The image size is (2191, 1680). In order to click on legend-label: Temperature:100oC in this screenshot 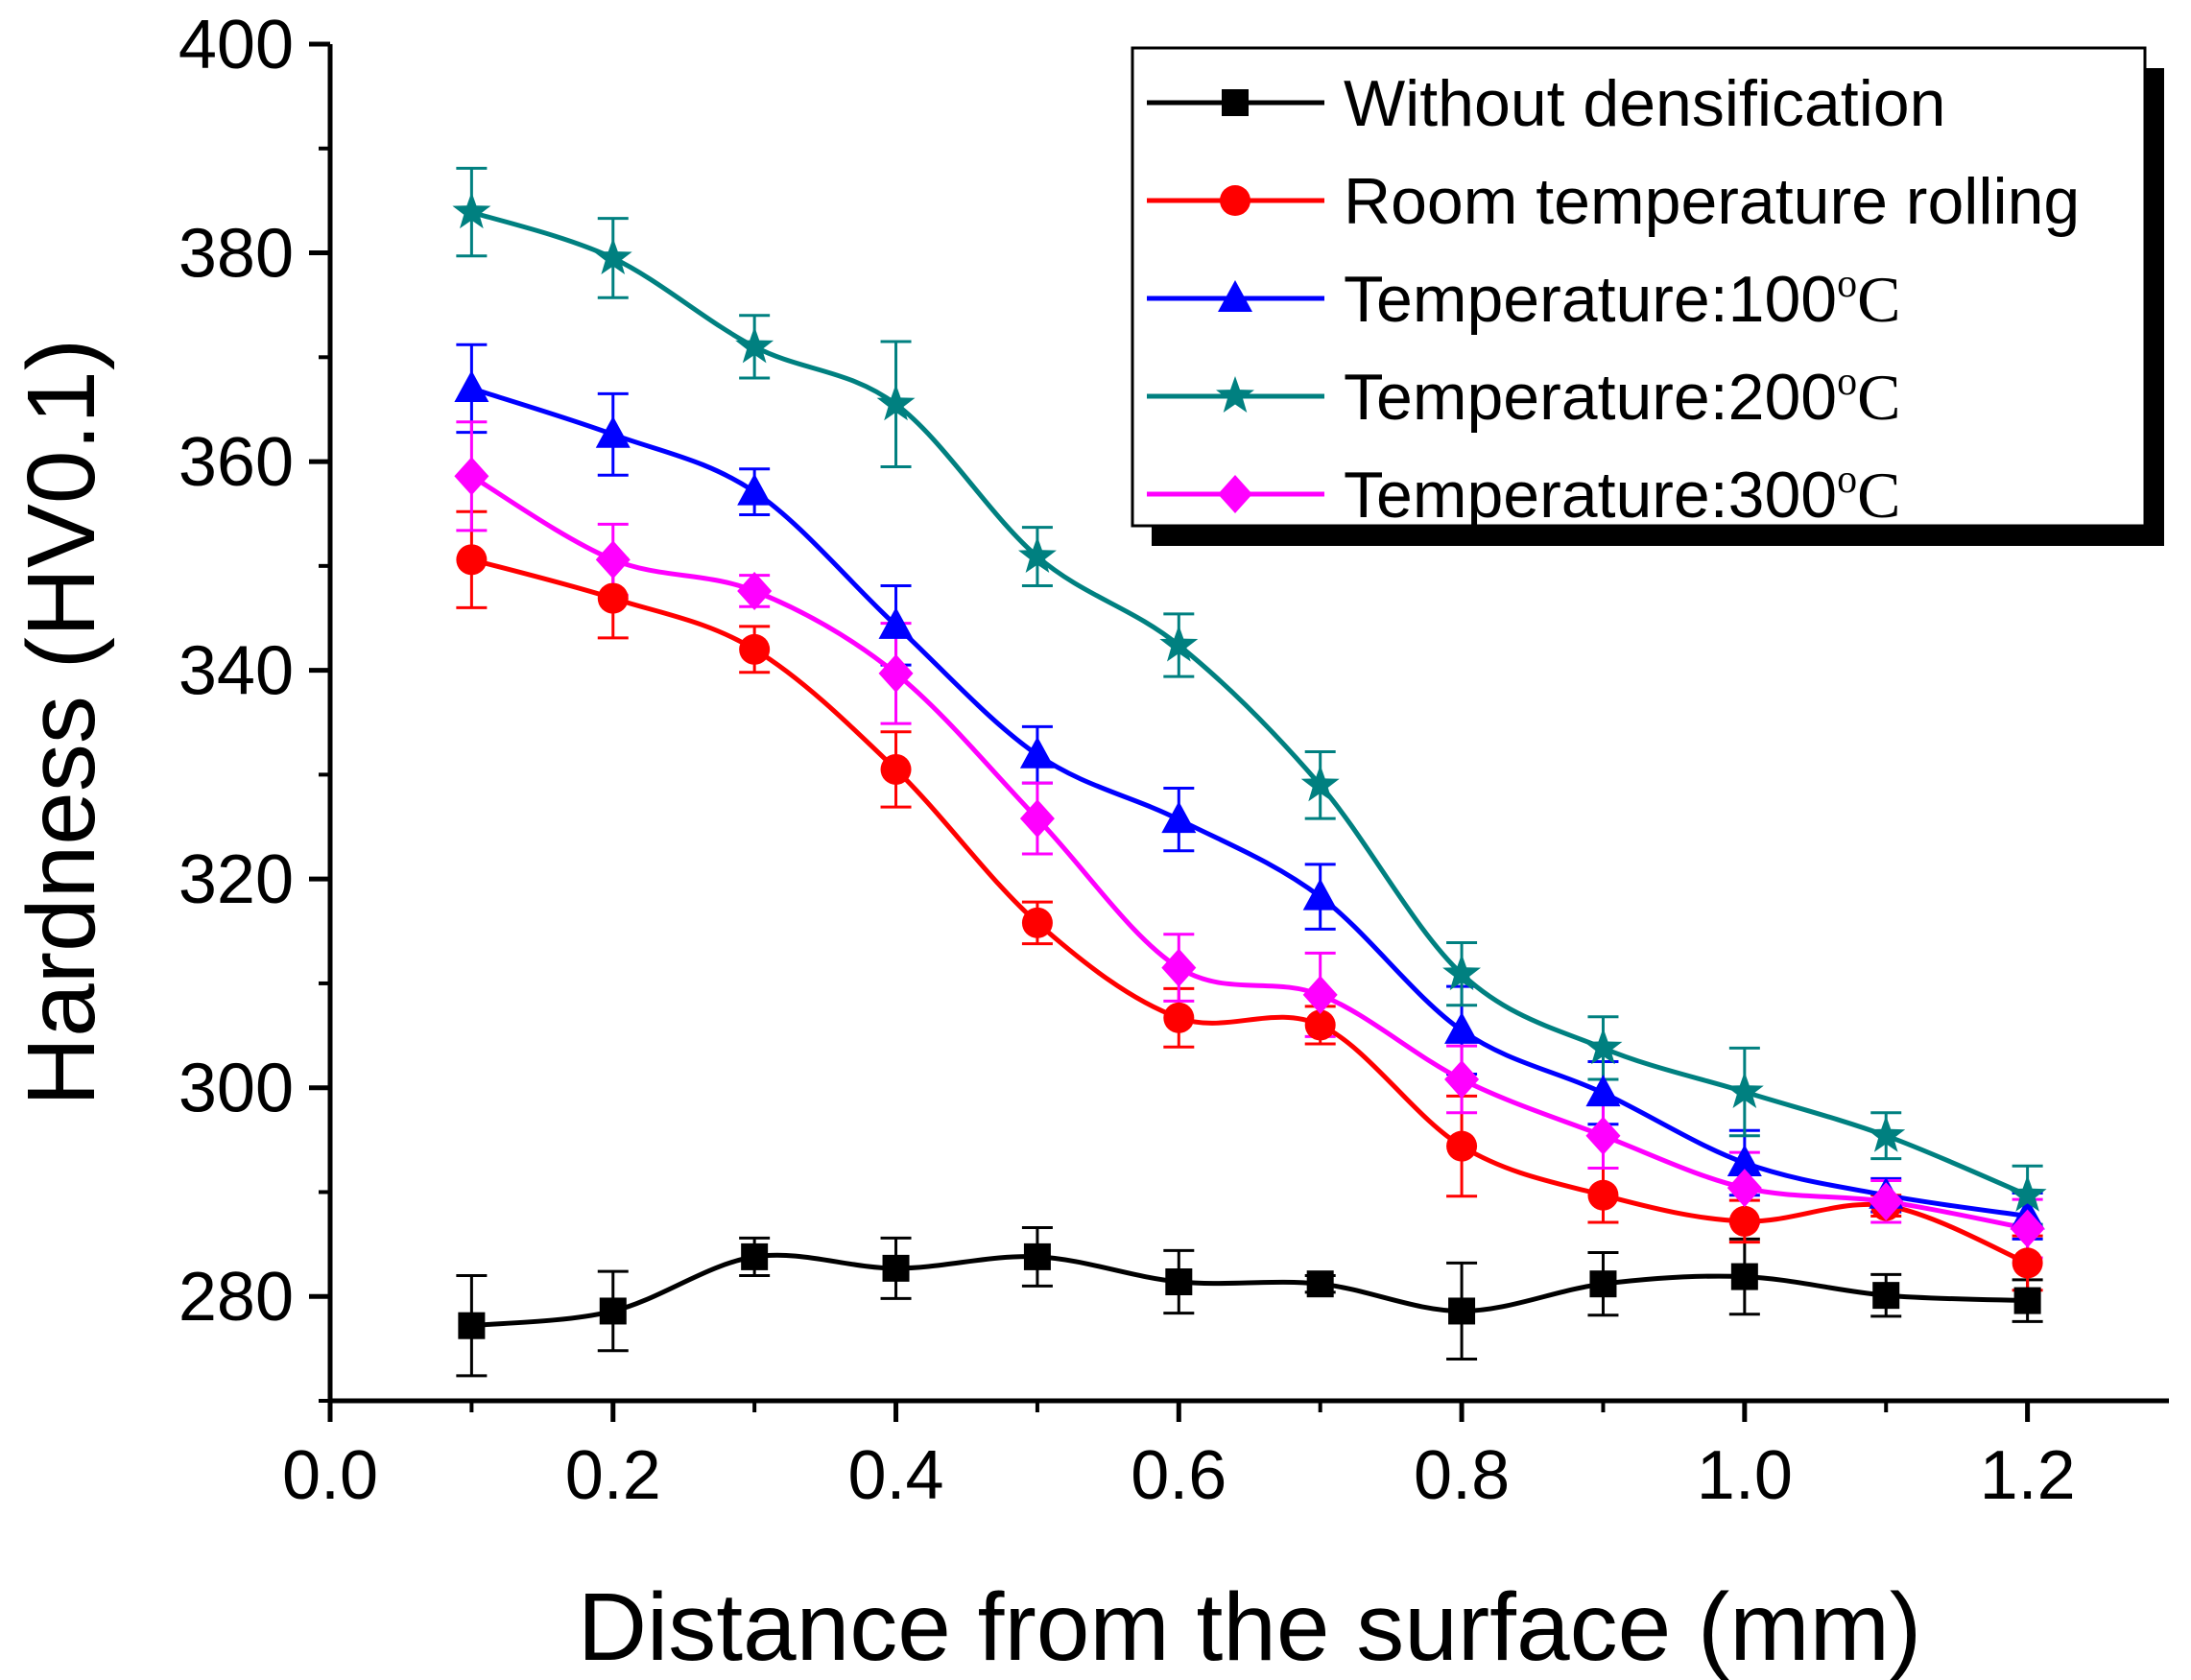, I will do `click(1622, 299)`.